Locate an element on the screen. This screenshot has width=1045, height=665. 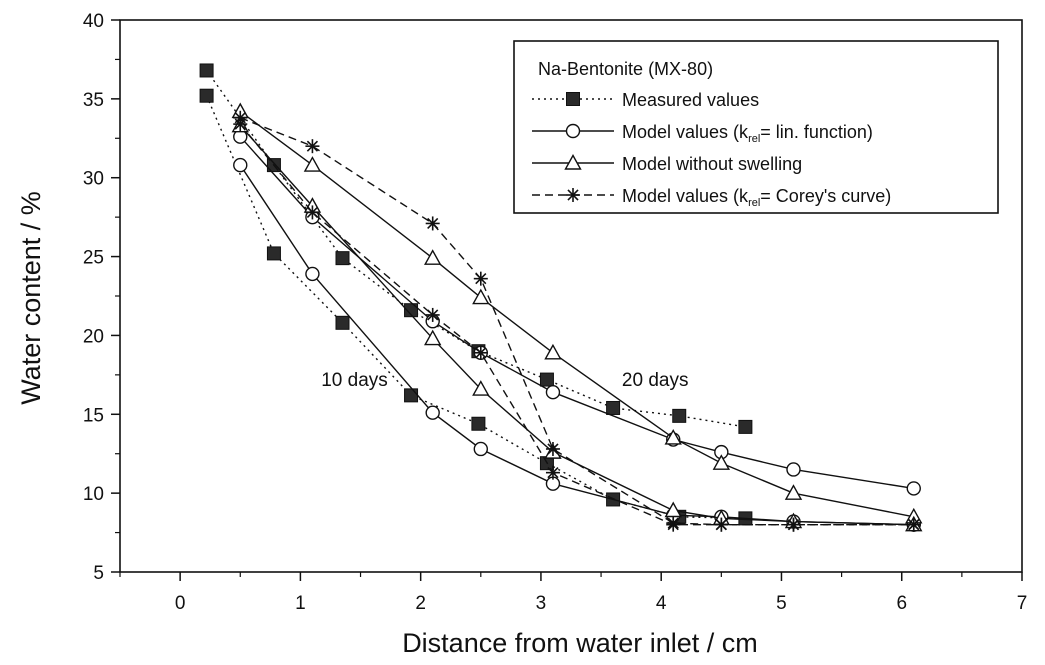
legend-entry: Model values (krel= lin. function) is located at coordinates (702, 133).